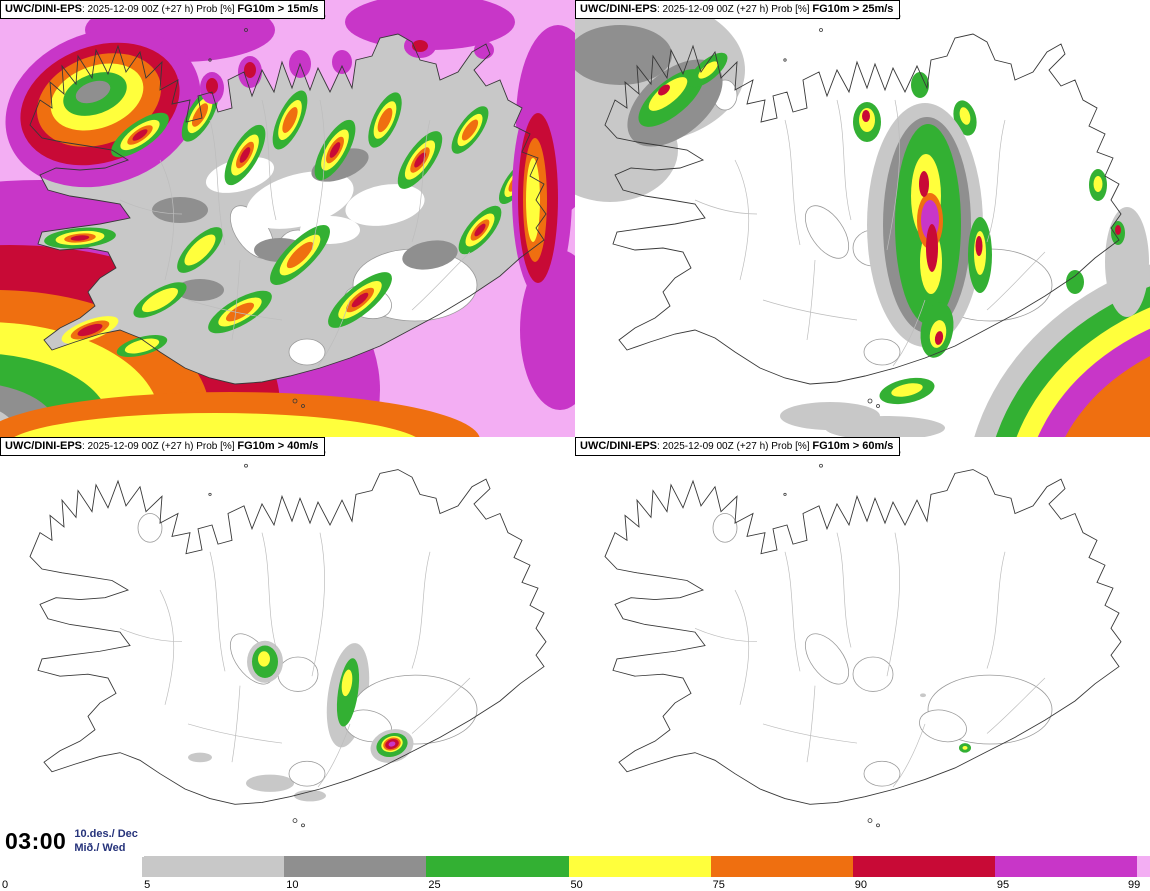 Image resolution: width=1150 pixels, height=891 pixels. I want to click on threshold-label: FG10m > 40m/s, so click(278, 446).